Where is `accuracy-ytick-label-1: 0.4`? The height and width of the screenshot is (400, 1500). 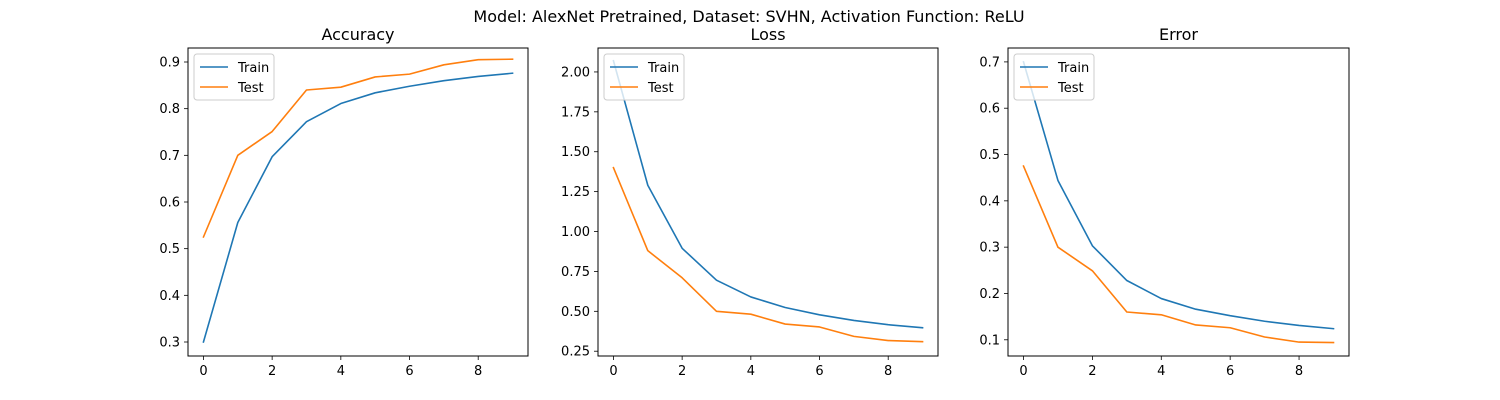
accuracy-ytick-label-1: 0.4 is located at coordinates (169, 296).